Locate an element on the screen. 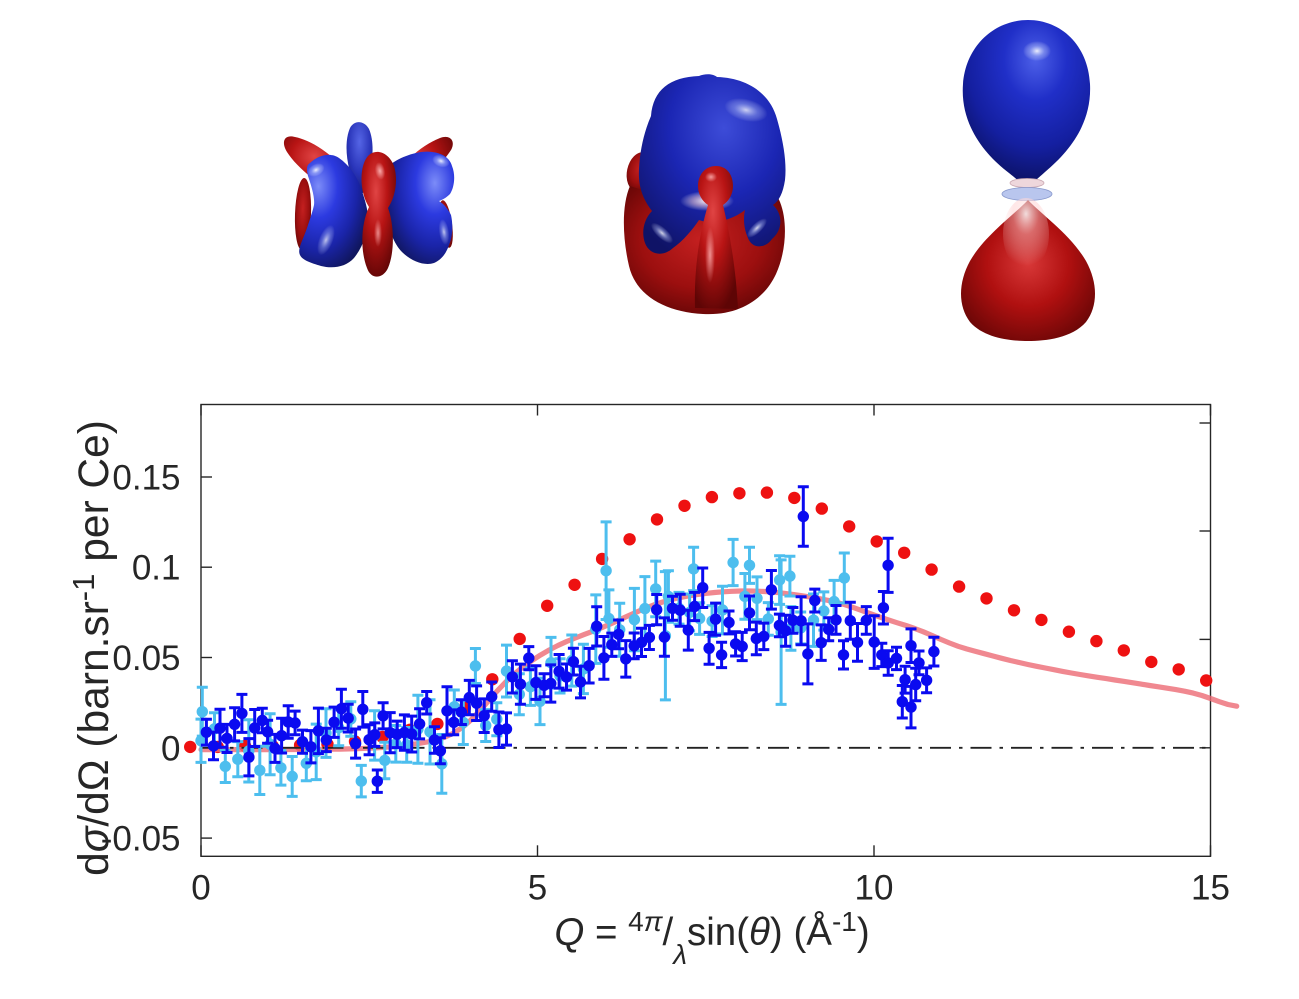 The width and height of the screenshot is (1299, 999). svg-text: 0.15 is located at coordinates (146, 478).